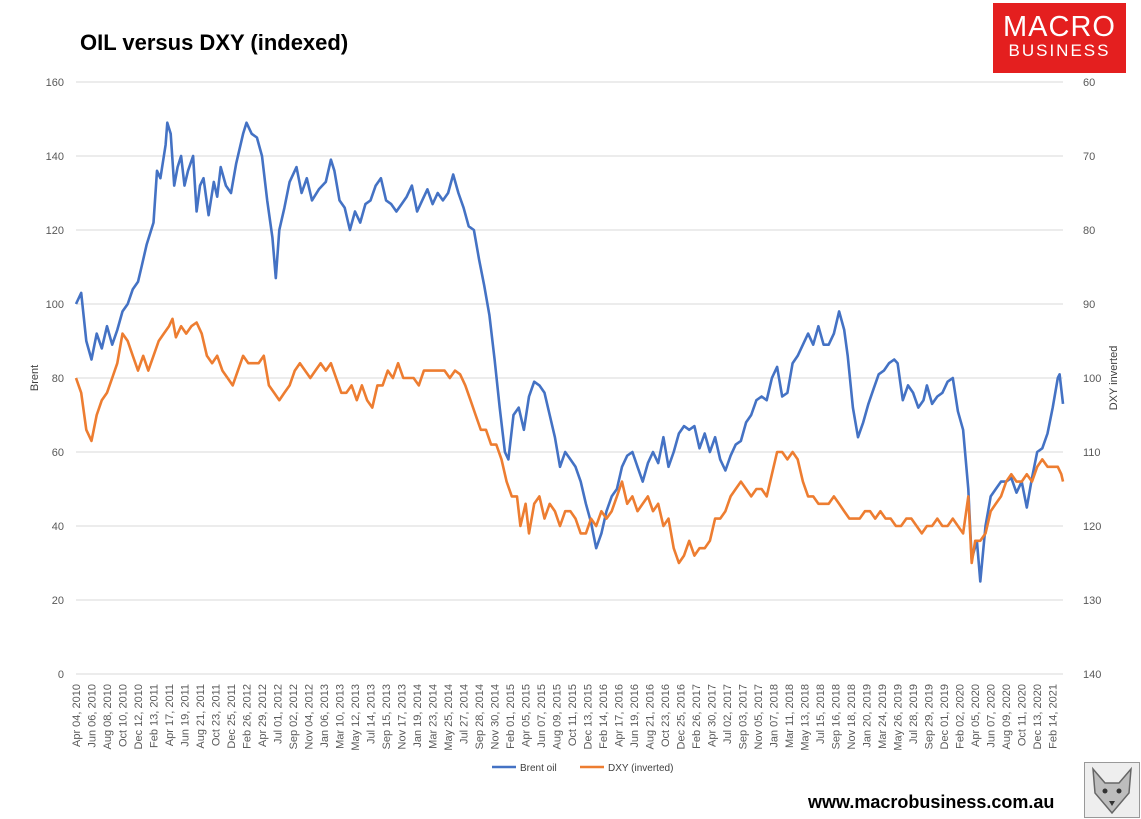 Image resolution: width=1141 pixels, height=819 pixels. What do you see at coordinates (449, 717) in the screenshot?
I see `x-tick-label: May 25, 2014` at bounding box center [449, 717].